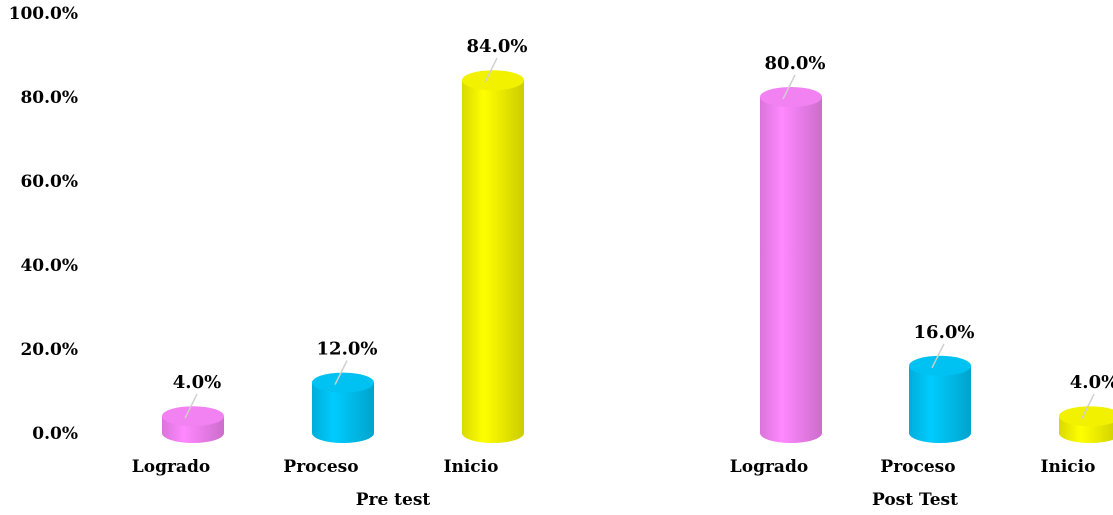 The width and height of the screenshot is (1113, 515). Describe the element at coordinates (944, 332) in the screenshot. I see `data-label: 16.0%` at that location.